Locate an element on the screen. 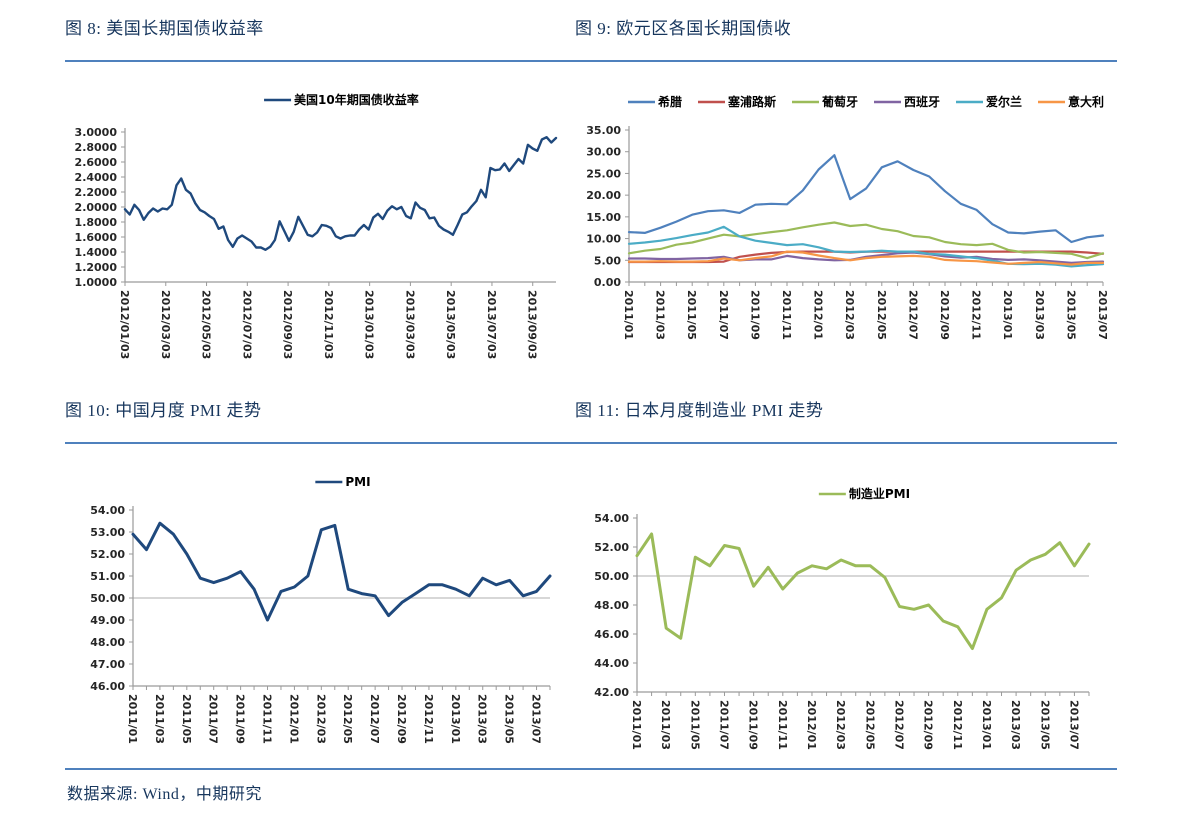 The image size is (1191, 824). svg-text: 2013/01/03 is located at coordinates (369, 324).